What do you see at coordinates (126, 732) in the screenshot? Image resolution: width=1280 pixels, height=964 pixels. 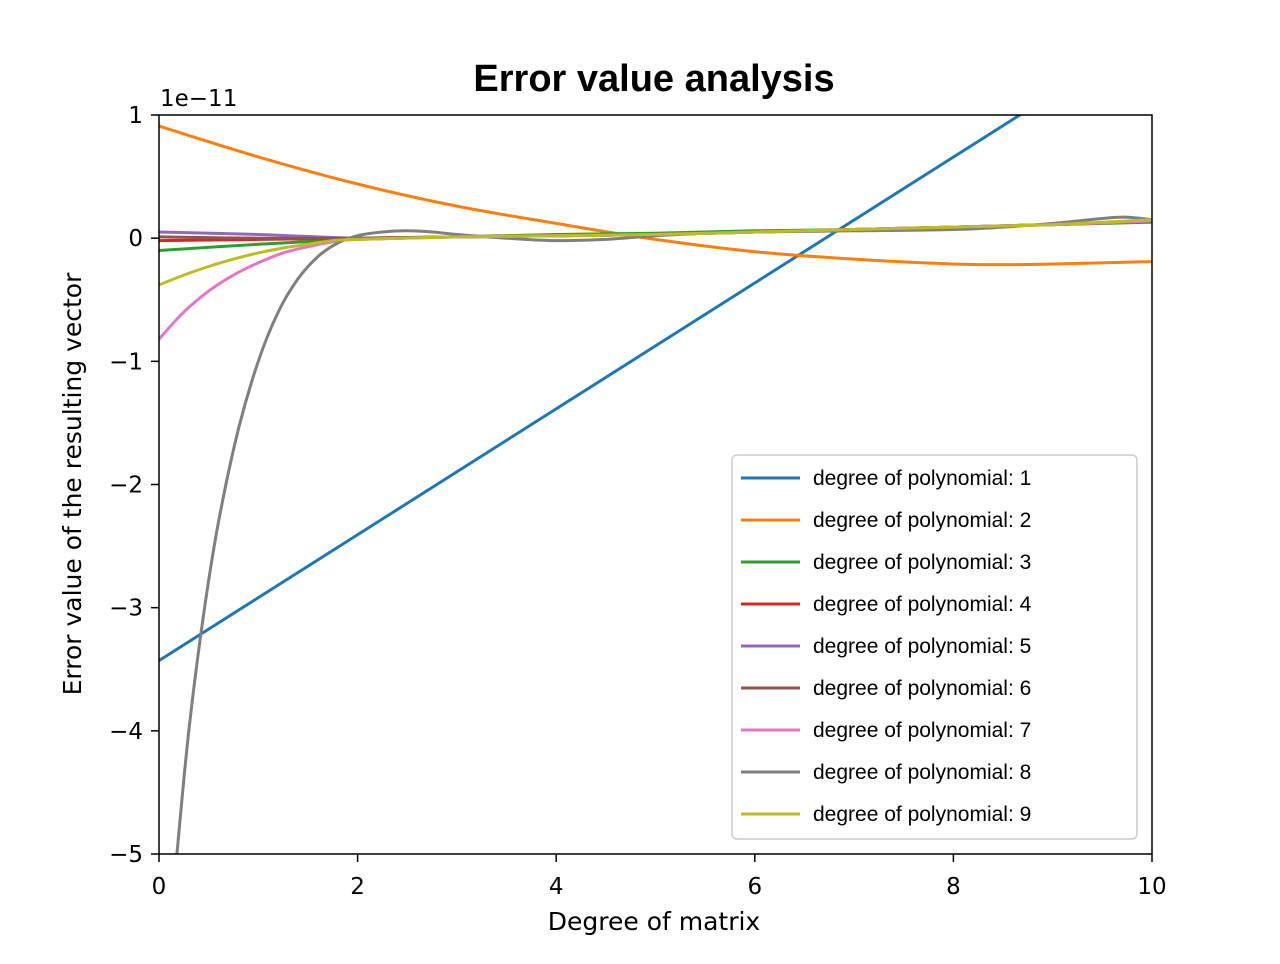 I see `y-tick-label: −4` at bounding box center [126, 732].